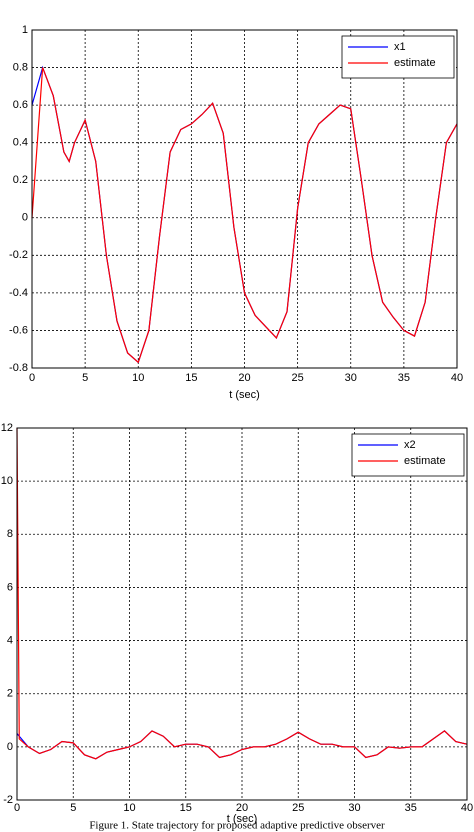 This screenshot has height=832, width=474. I want to click on y-tick-label: 0.6, so click(20, 105).